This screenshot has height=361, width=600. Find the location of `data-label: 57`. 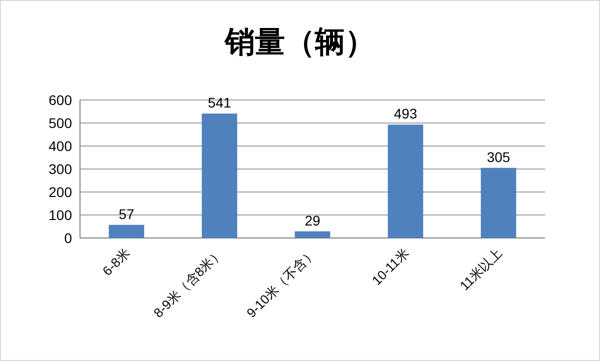

data-label: 57 is located at coordinates (126, 214).